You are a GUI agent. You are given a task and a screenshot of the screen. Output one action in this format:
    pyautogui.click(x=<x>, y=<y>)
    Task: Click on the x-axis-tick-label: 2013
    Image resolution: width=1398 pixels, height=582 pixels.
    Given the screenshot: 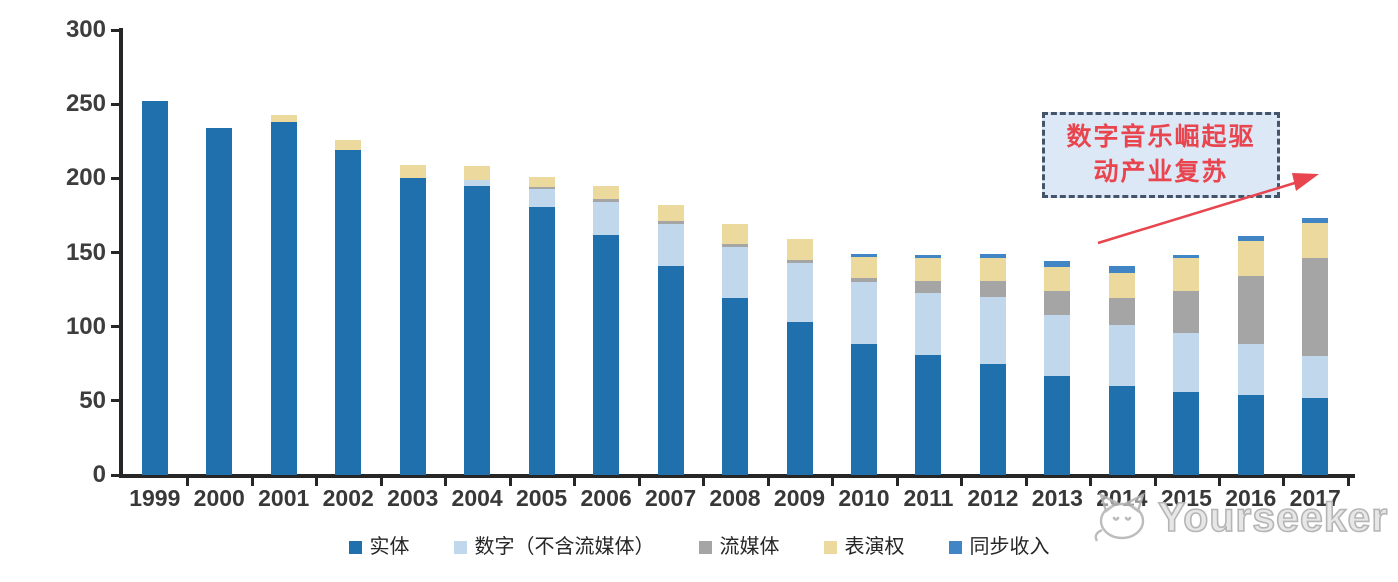 What is the action you would take?
    pyautogui.click(x=1057, y=498)
    